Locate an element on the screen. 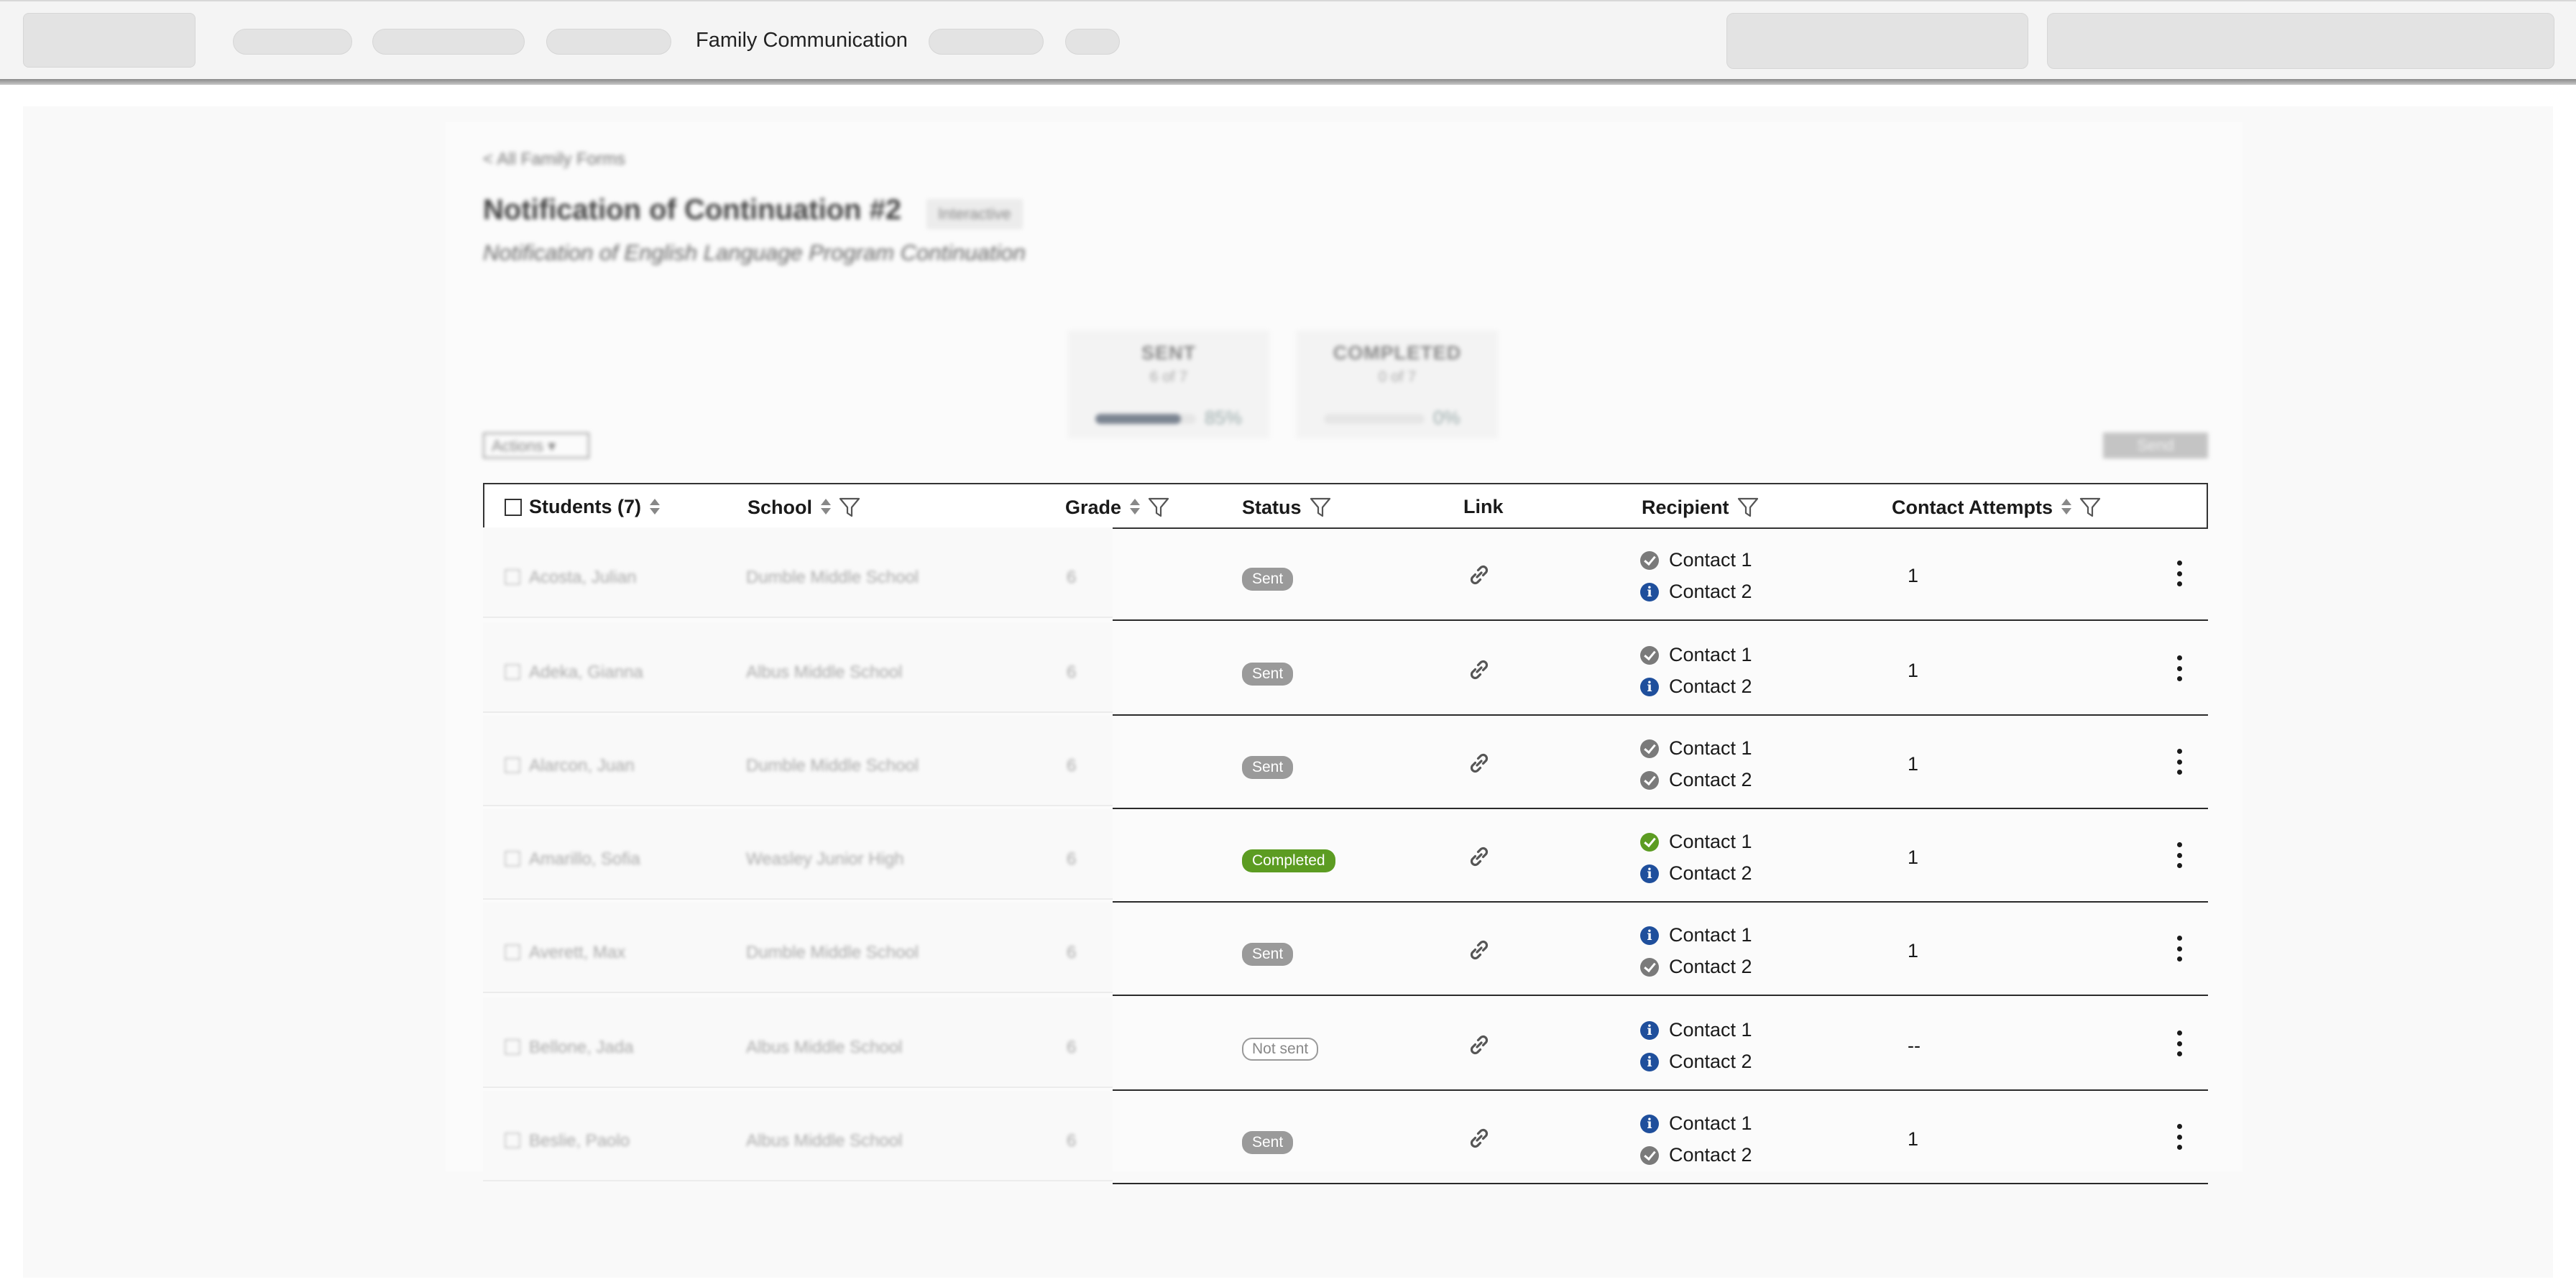 The width and height of the screenshot is (2576, 1282). cell-grade: 6 is located at coordinates (1072, 765).